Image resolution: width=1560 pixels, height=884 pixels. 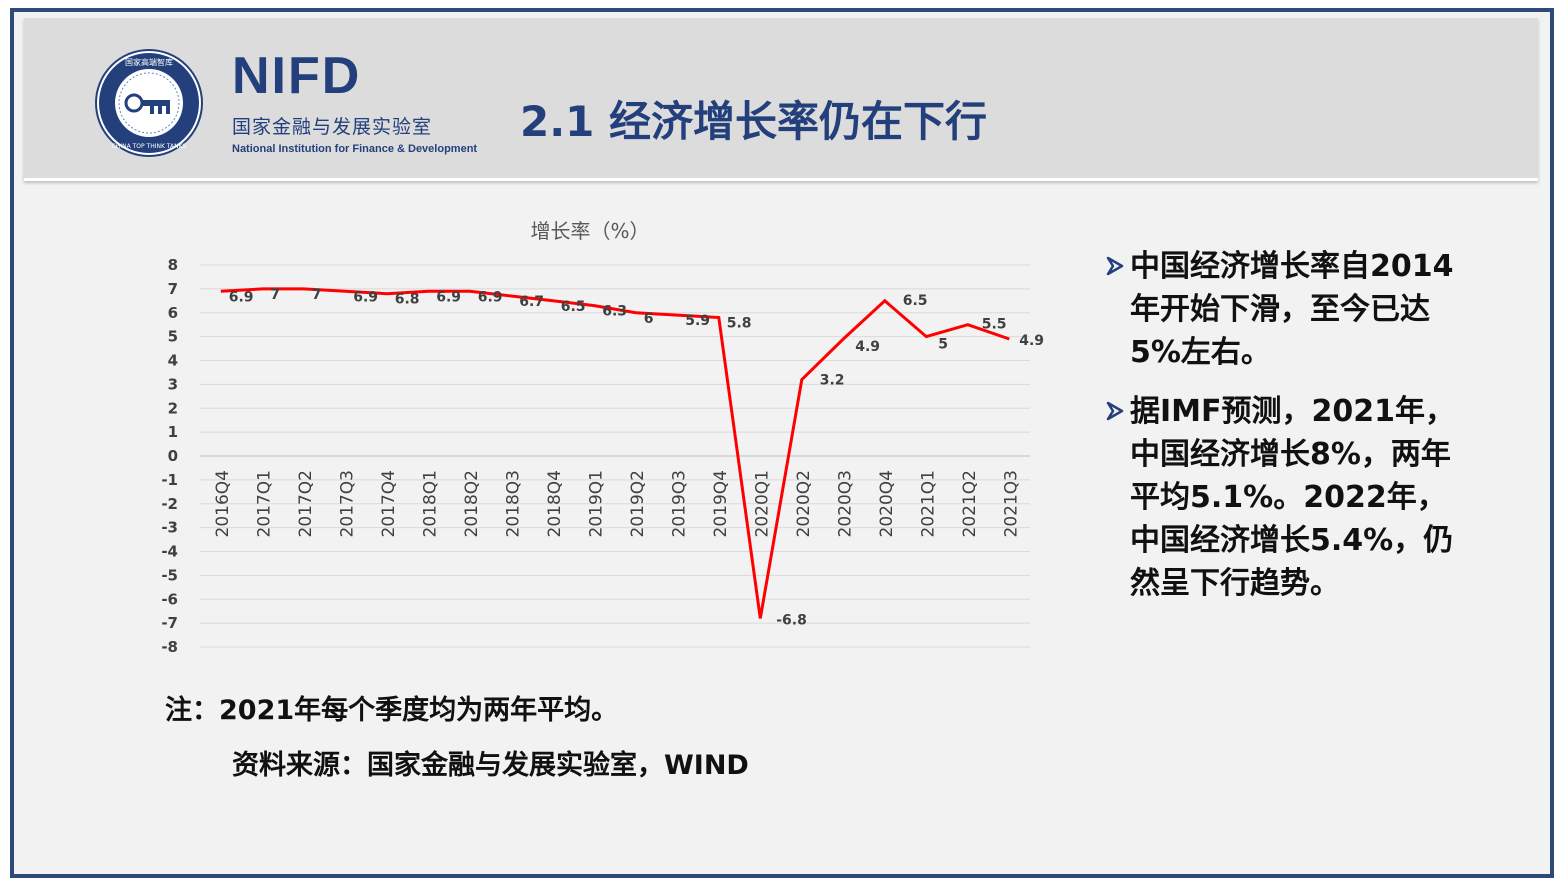 I want to click on x-tick-label: 2017Q2, so click(x=306, y=503).